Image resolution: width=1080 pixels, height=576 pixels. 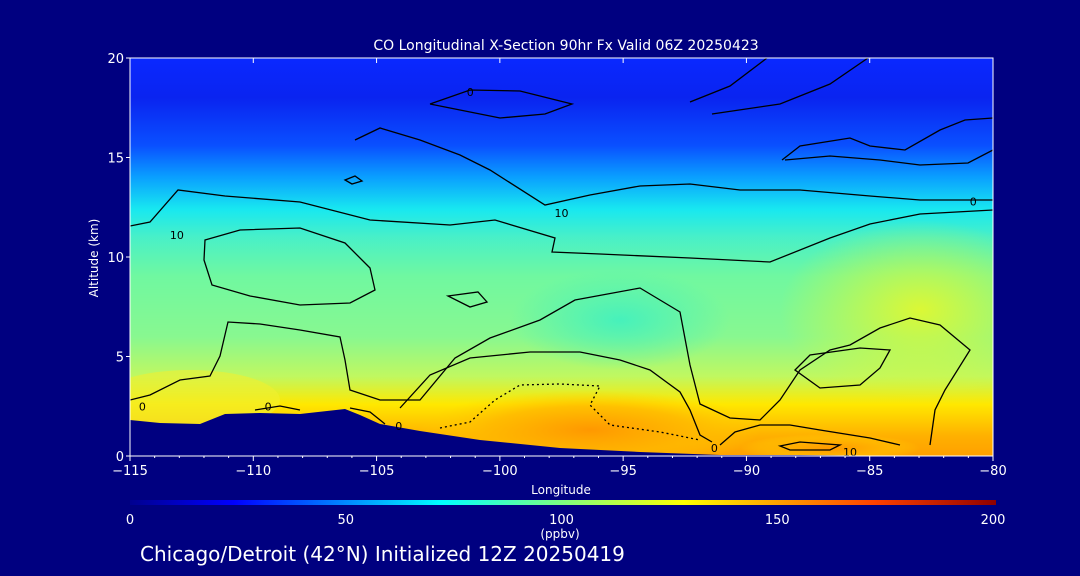 What do you see at coordinates (869, 471) in the screenshot?
I see `x-tick-label: −85` at bounding box center [869, 471].